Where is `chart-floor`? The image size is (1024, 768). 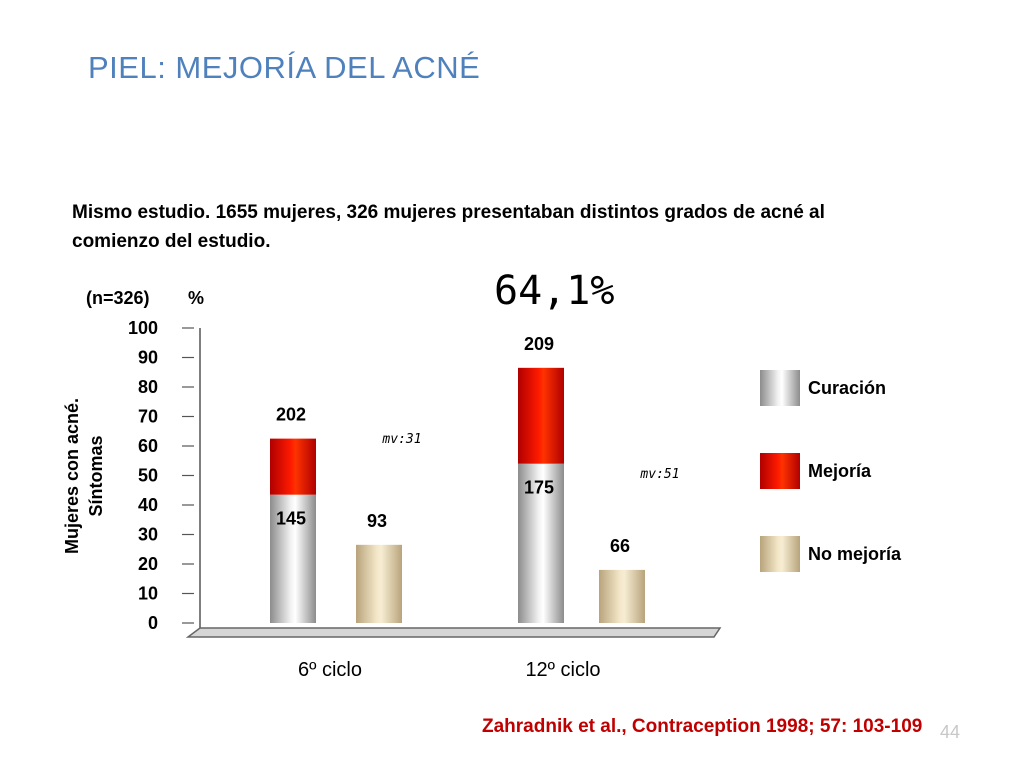
chart-floor is located at coordinates (453, 632).